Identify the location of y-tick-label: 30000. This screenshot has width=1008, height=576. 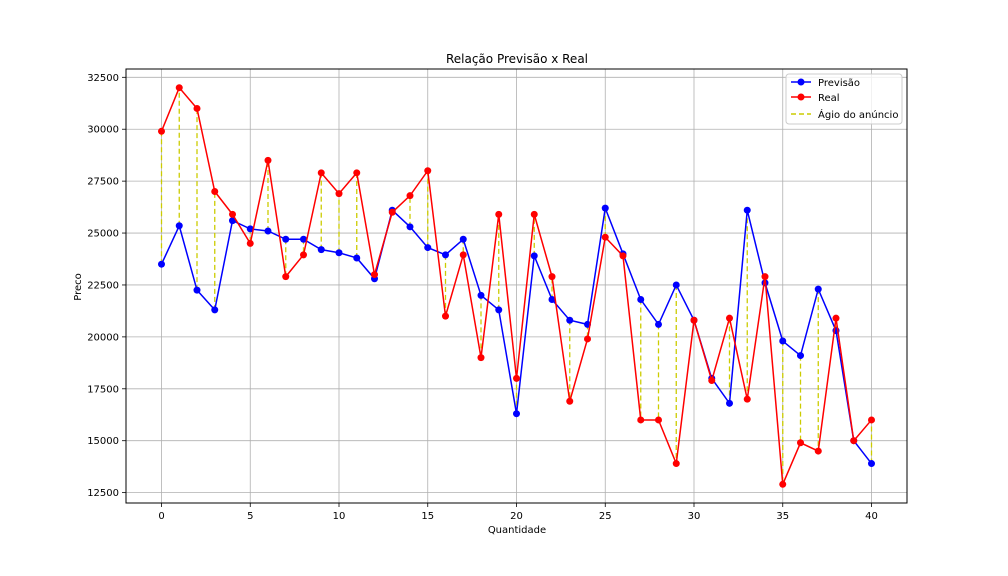
(103, 130).